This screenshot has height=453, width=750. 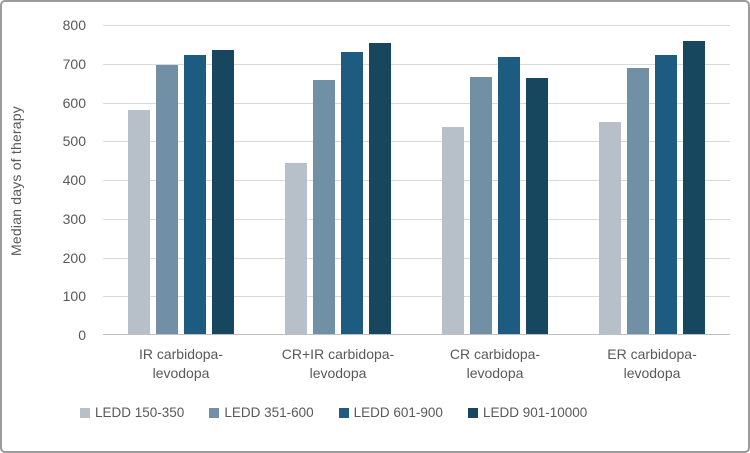 I want to click on x-category-label: CR+IR carbidopa-levodopa, so click(x=338, y=364).